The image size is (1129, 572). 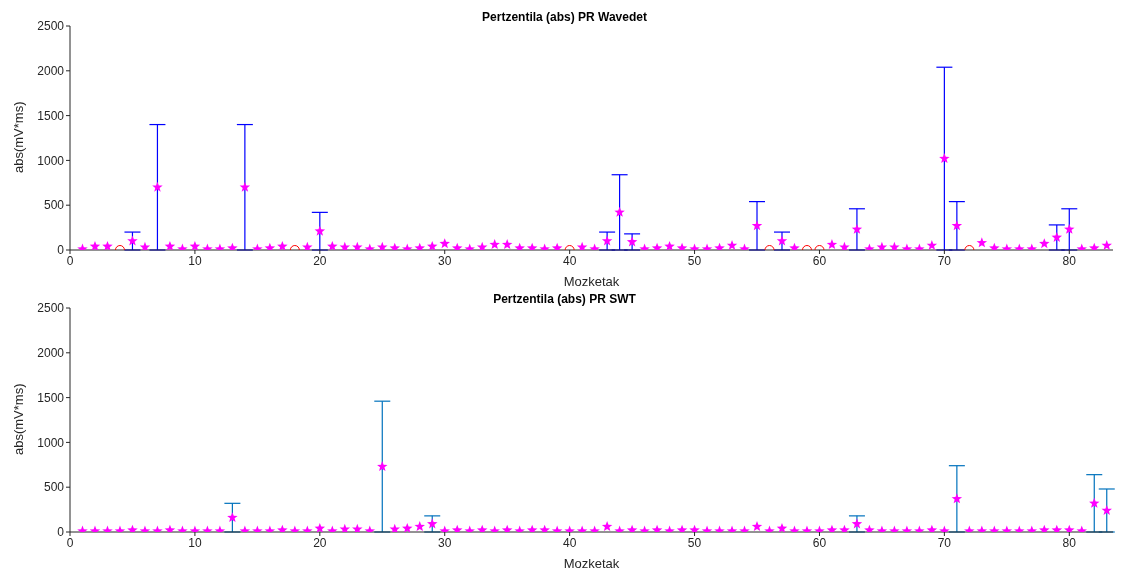 I want to click on chart-title: Pertzentila (abs) PR Wavedet, so click(x=564, y=17).